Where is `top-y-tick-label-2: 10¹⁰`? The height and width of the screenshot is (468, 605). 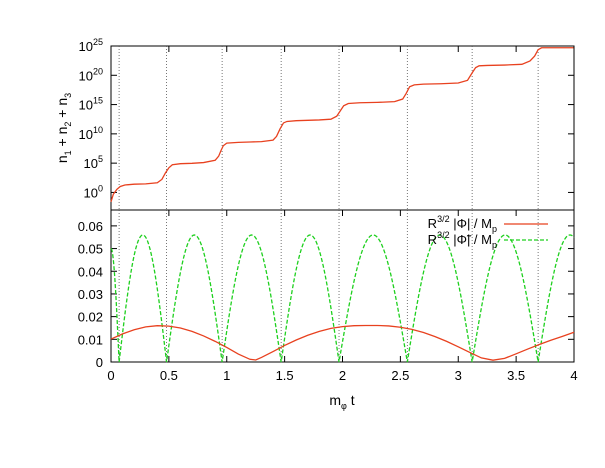
top-y-tick-label-2: 10¹⁰ is located at coordinates (91, 133).